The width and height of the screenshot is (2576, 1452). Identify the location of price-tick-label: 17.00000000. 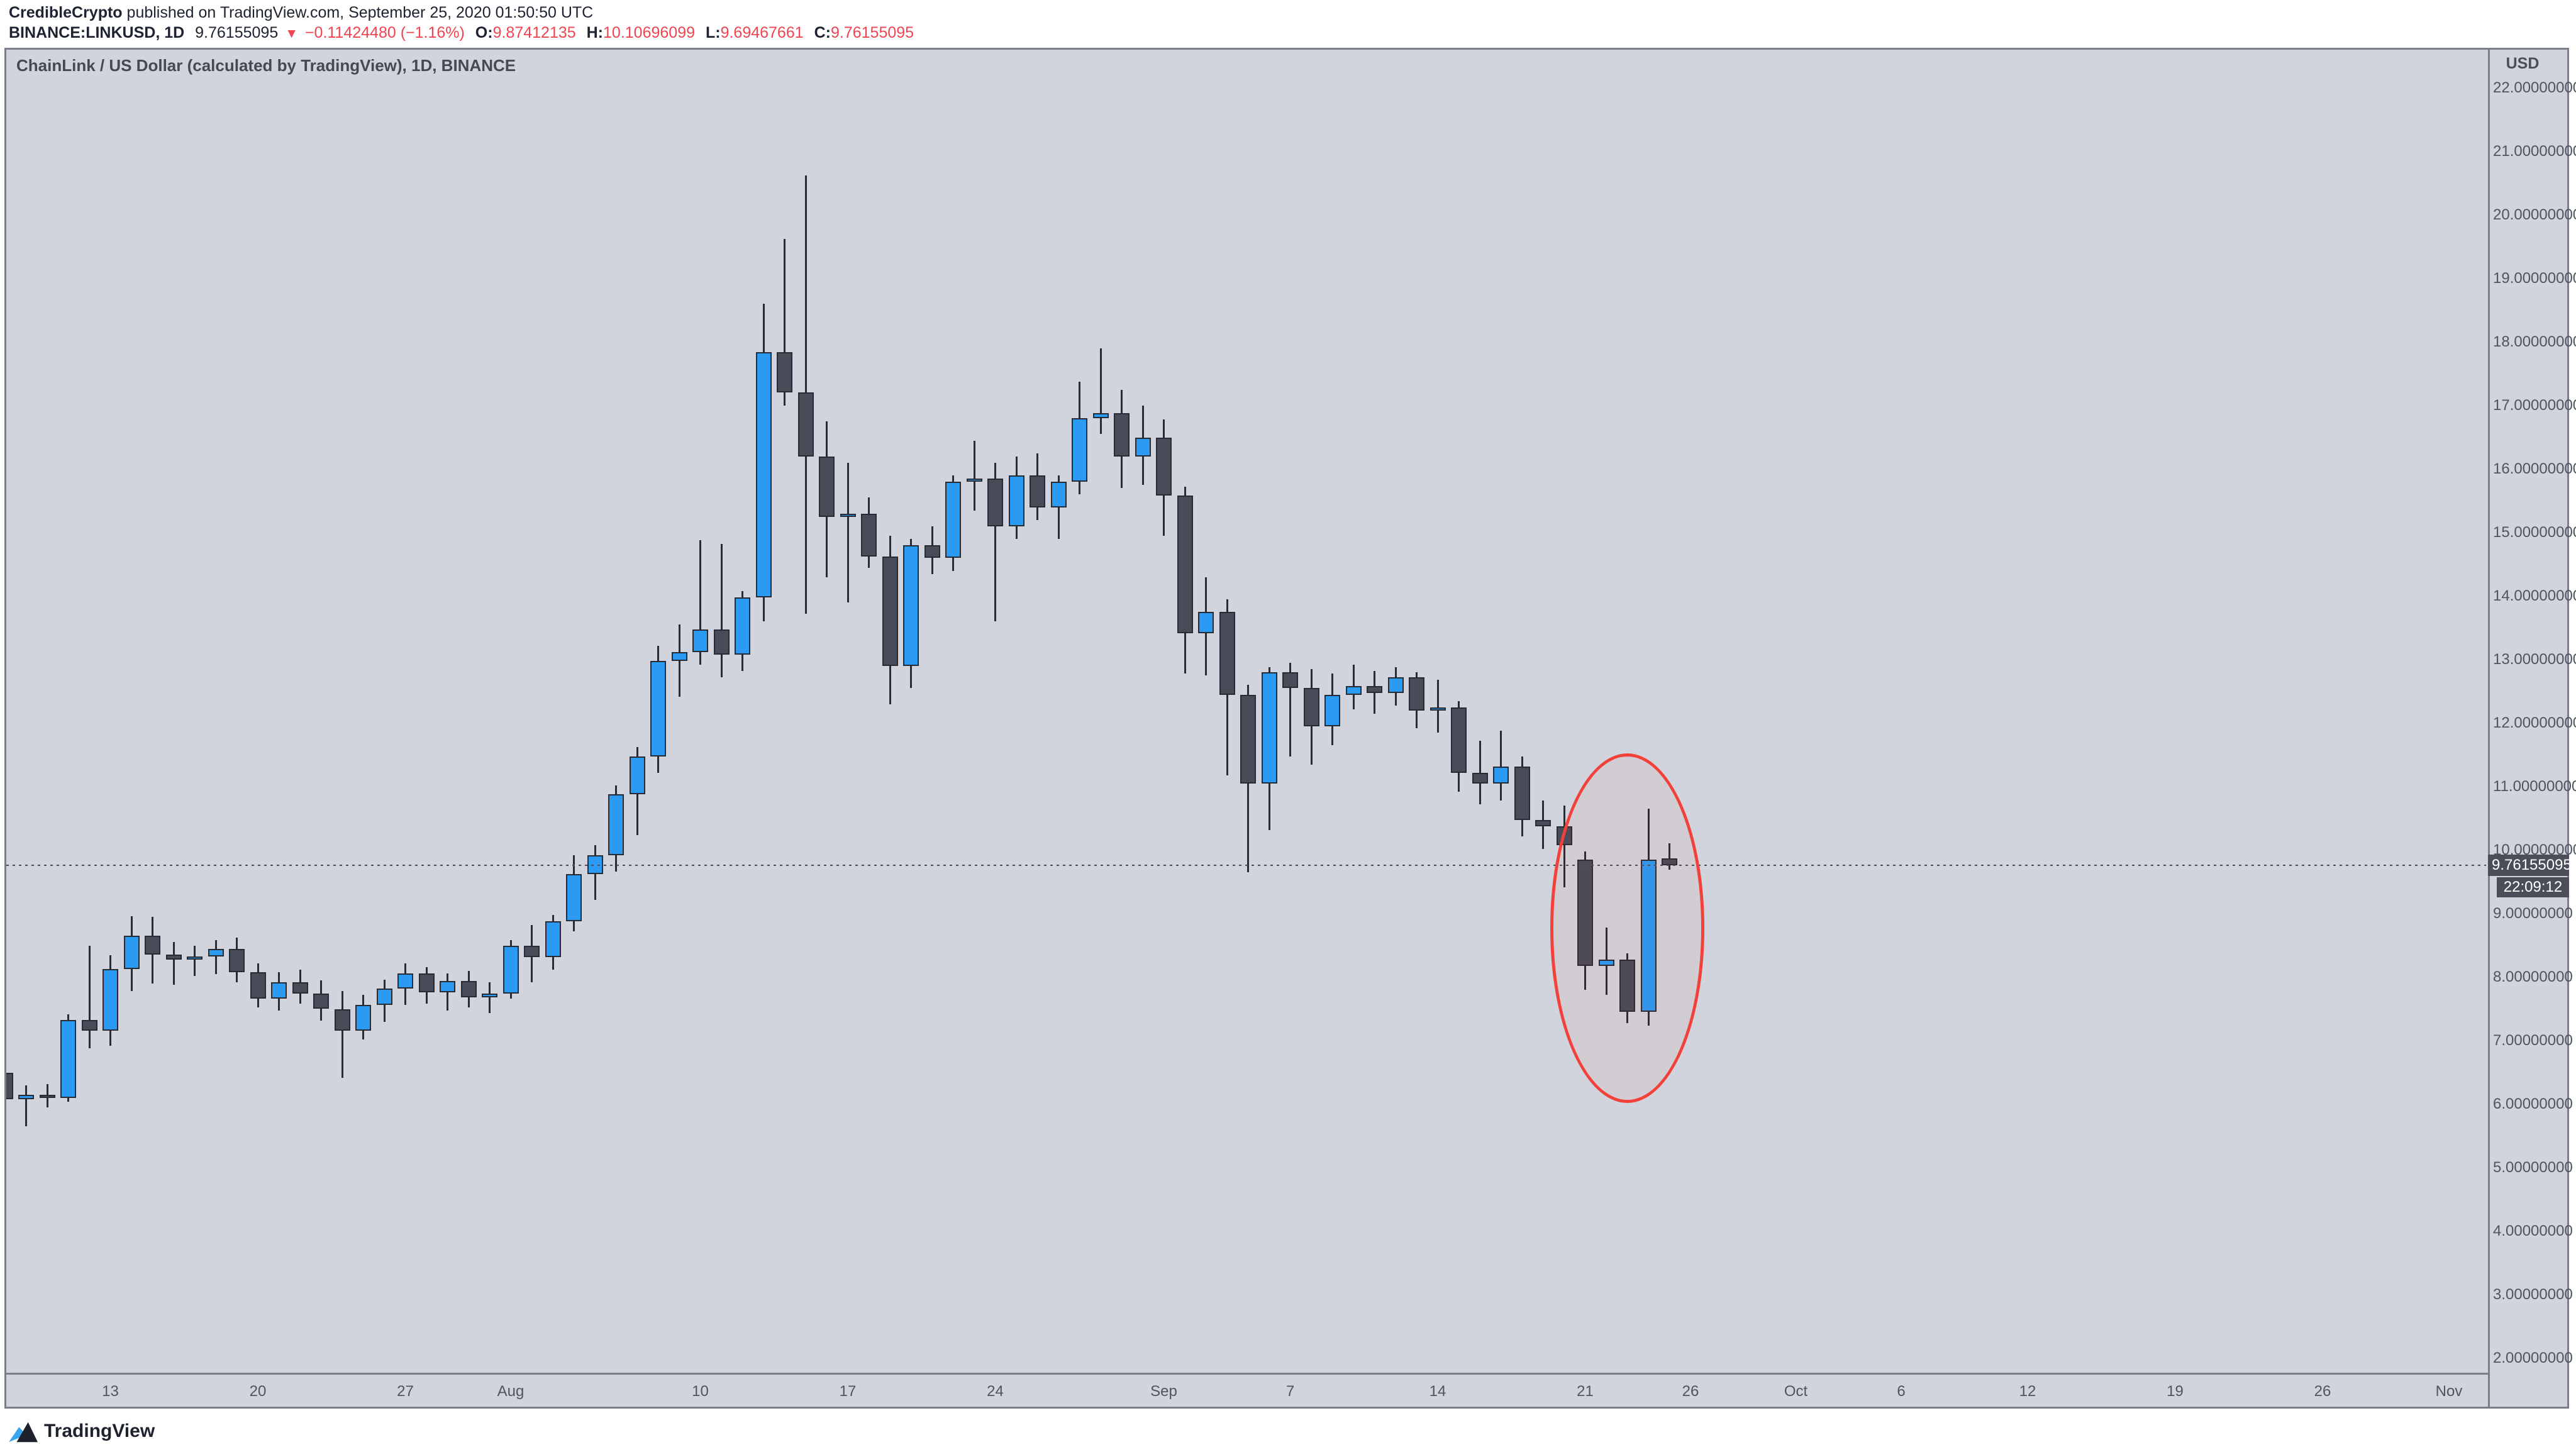
(2534, 405).